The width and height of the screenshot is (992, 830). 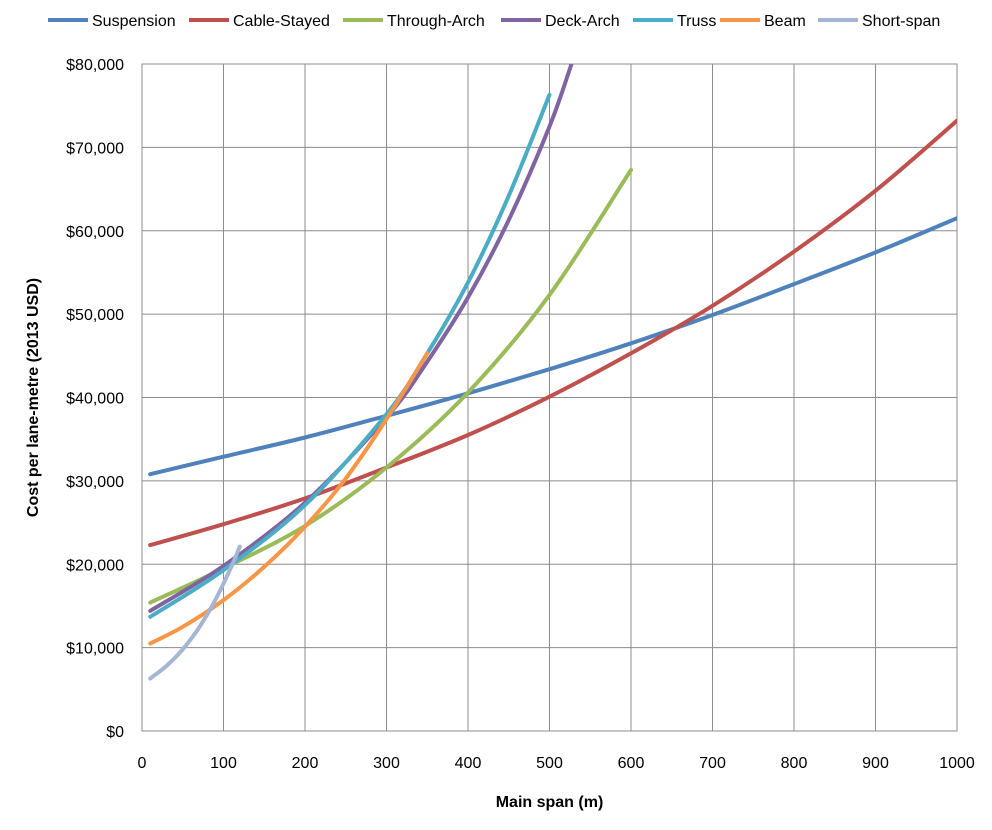 I want to click on legend-label-short-span: Short-span, so click(x=901, y=21).